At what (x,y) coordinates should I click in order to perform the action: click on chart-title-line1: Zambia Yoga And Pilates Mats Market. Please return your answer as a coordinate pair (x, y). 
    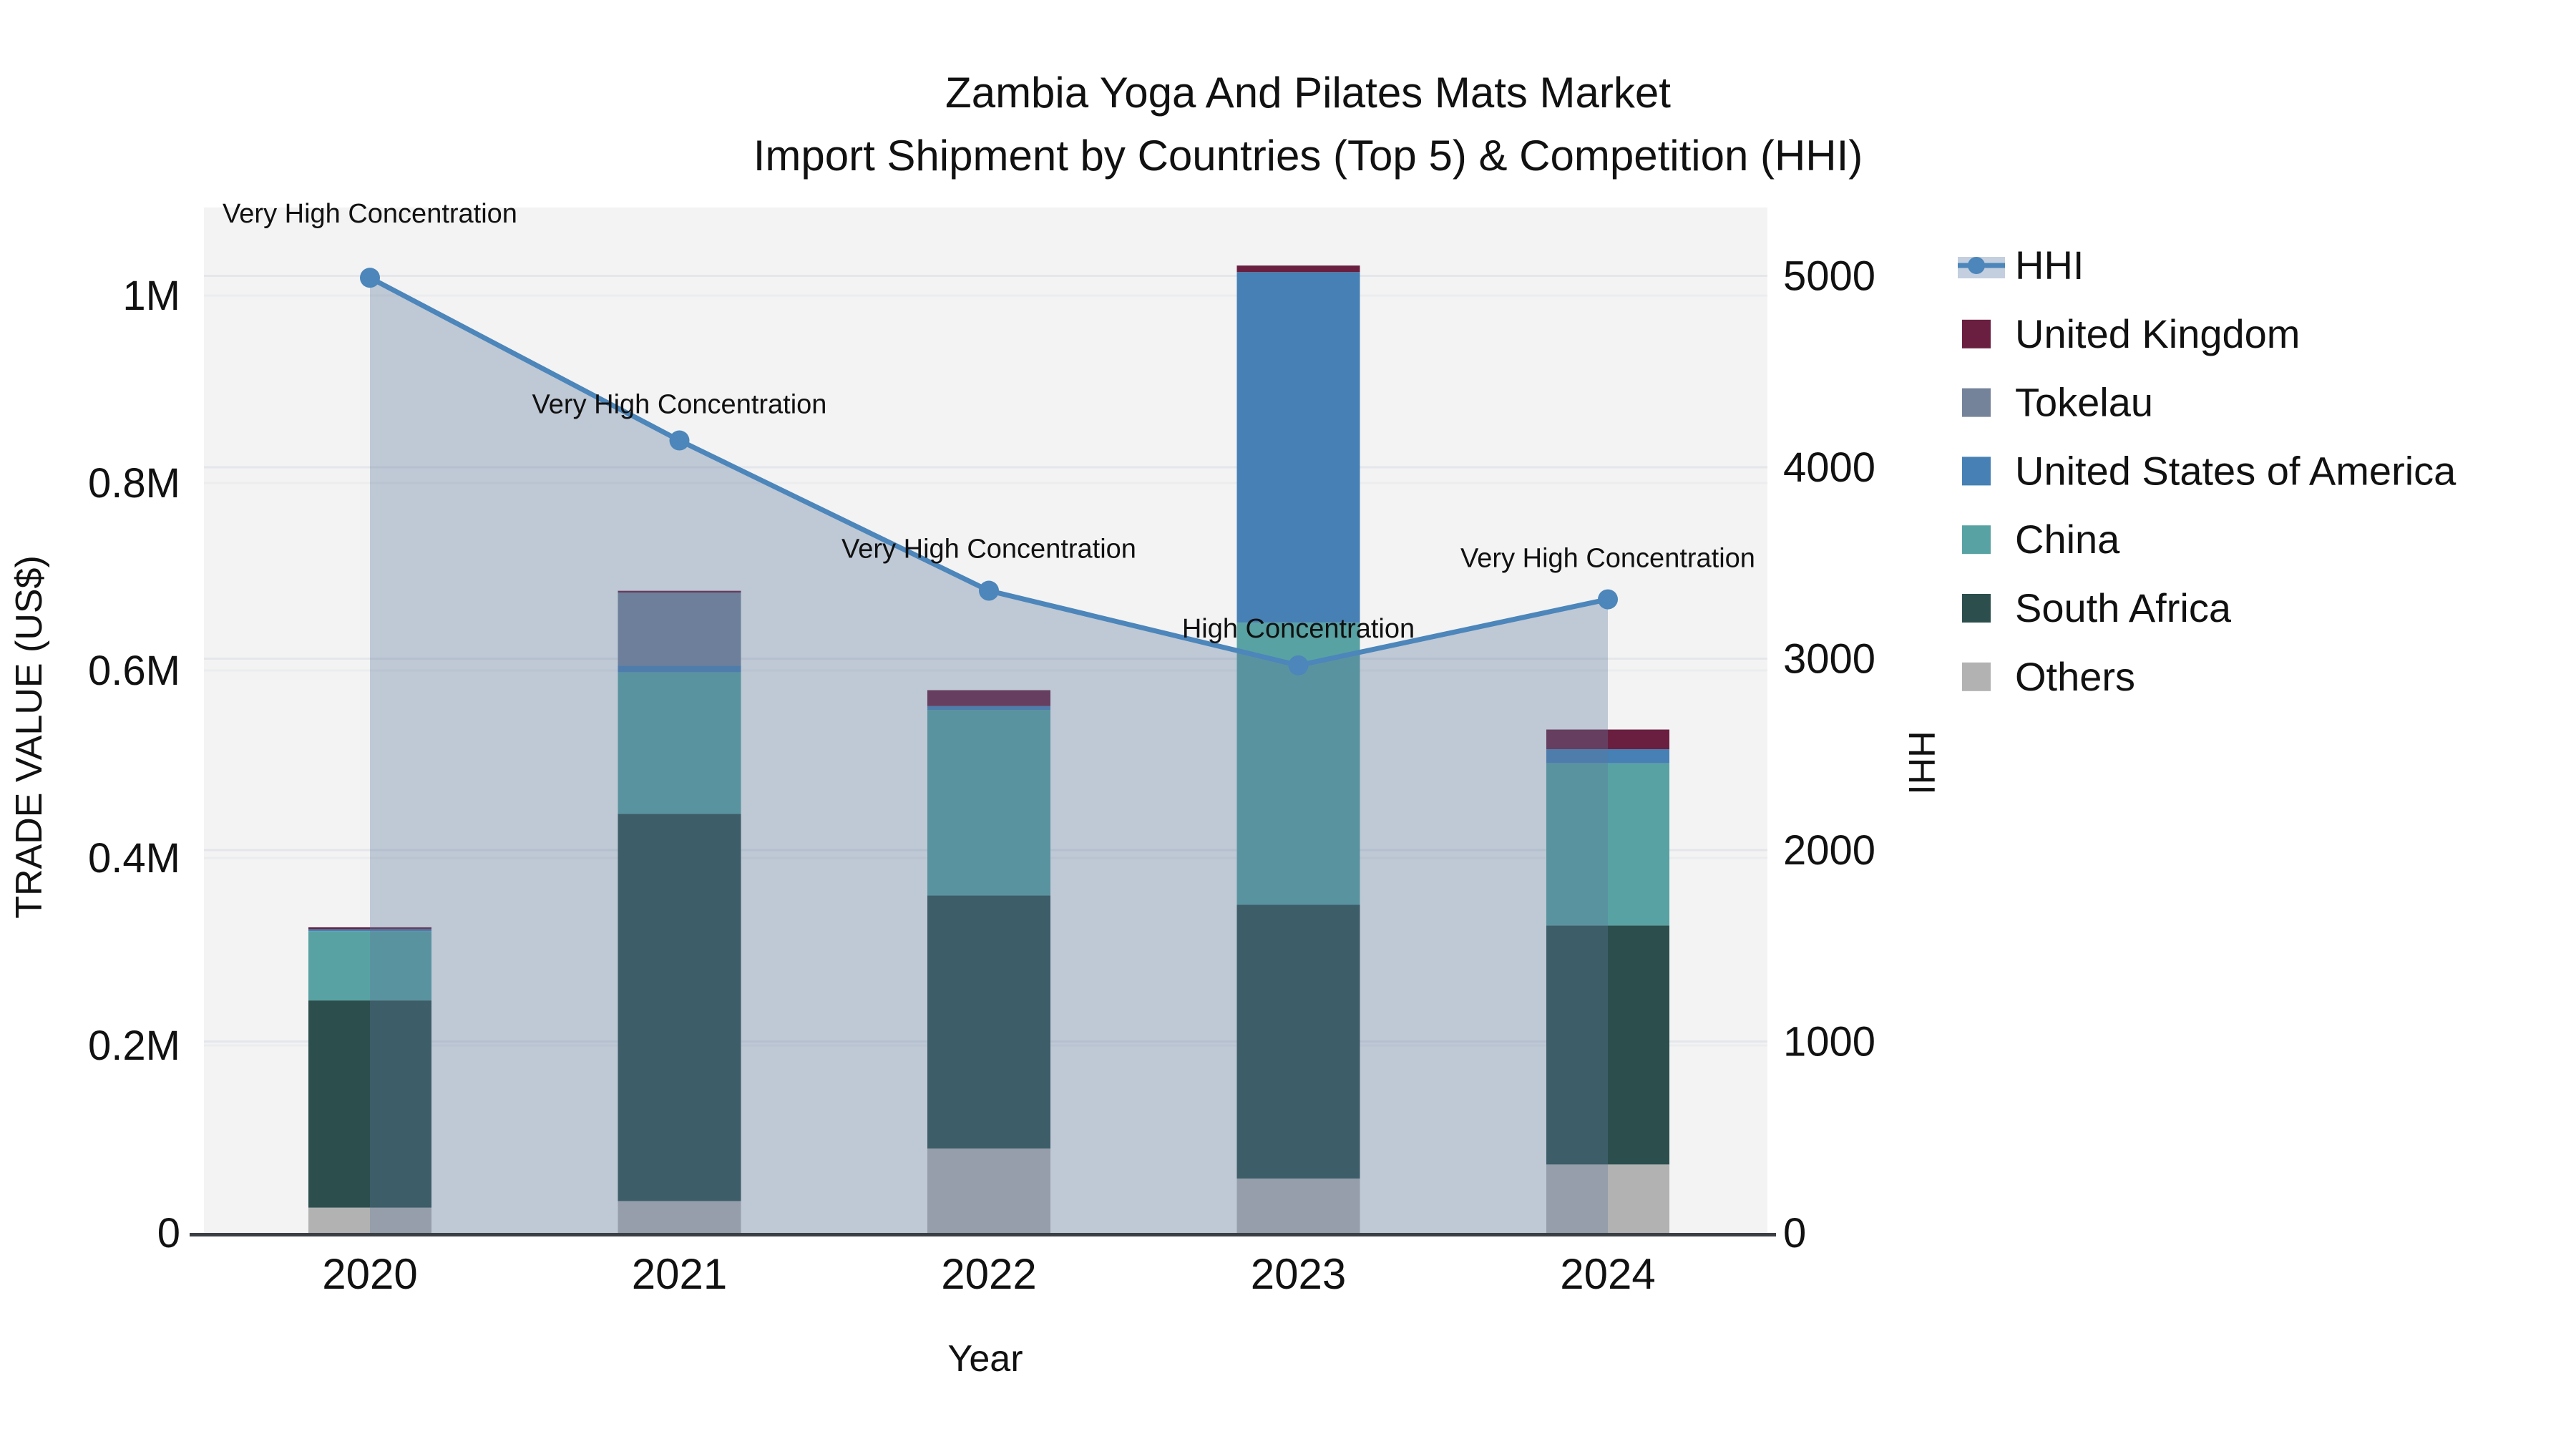
    Looking at the image, I should click on (1308, 93).